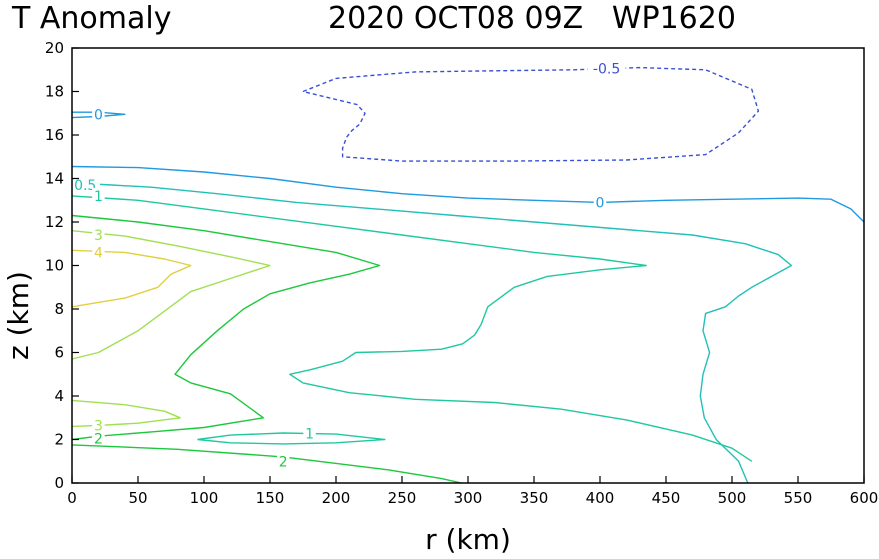 The width and height of the screenshot is (879, 559). Describe the element at coordinates (402, 498) in the screenshot. I see `x-tick-label: 250` at that location.